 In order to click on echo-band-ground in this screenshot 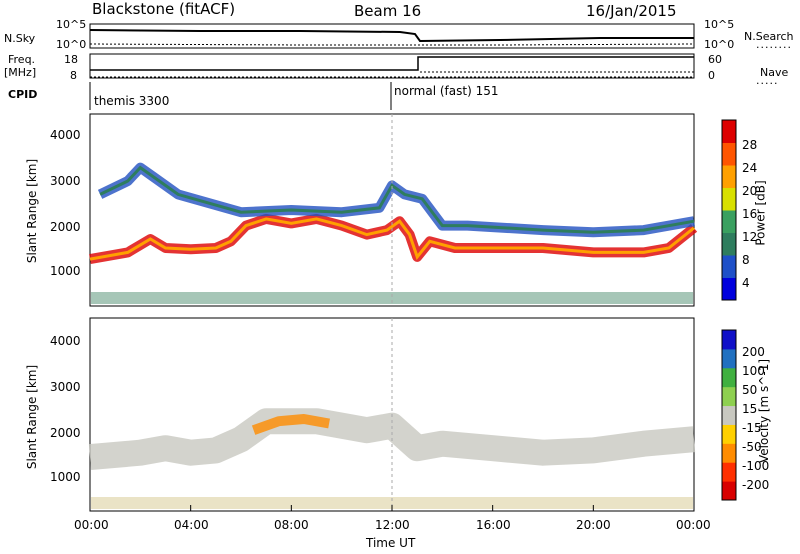, I will do `click(392, 439)`.